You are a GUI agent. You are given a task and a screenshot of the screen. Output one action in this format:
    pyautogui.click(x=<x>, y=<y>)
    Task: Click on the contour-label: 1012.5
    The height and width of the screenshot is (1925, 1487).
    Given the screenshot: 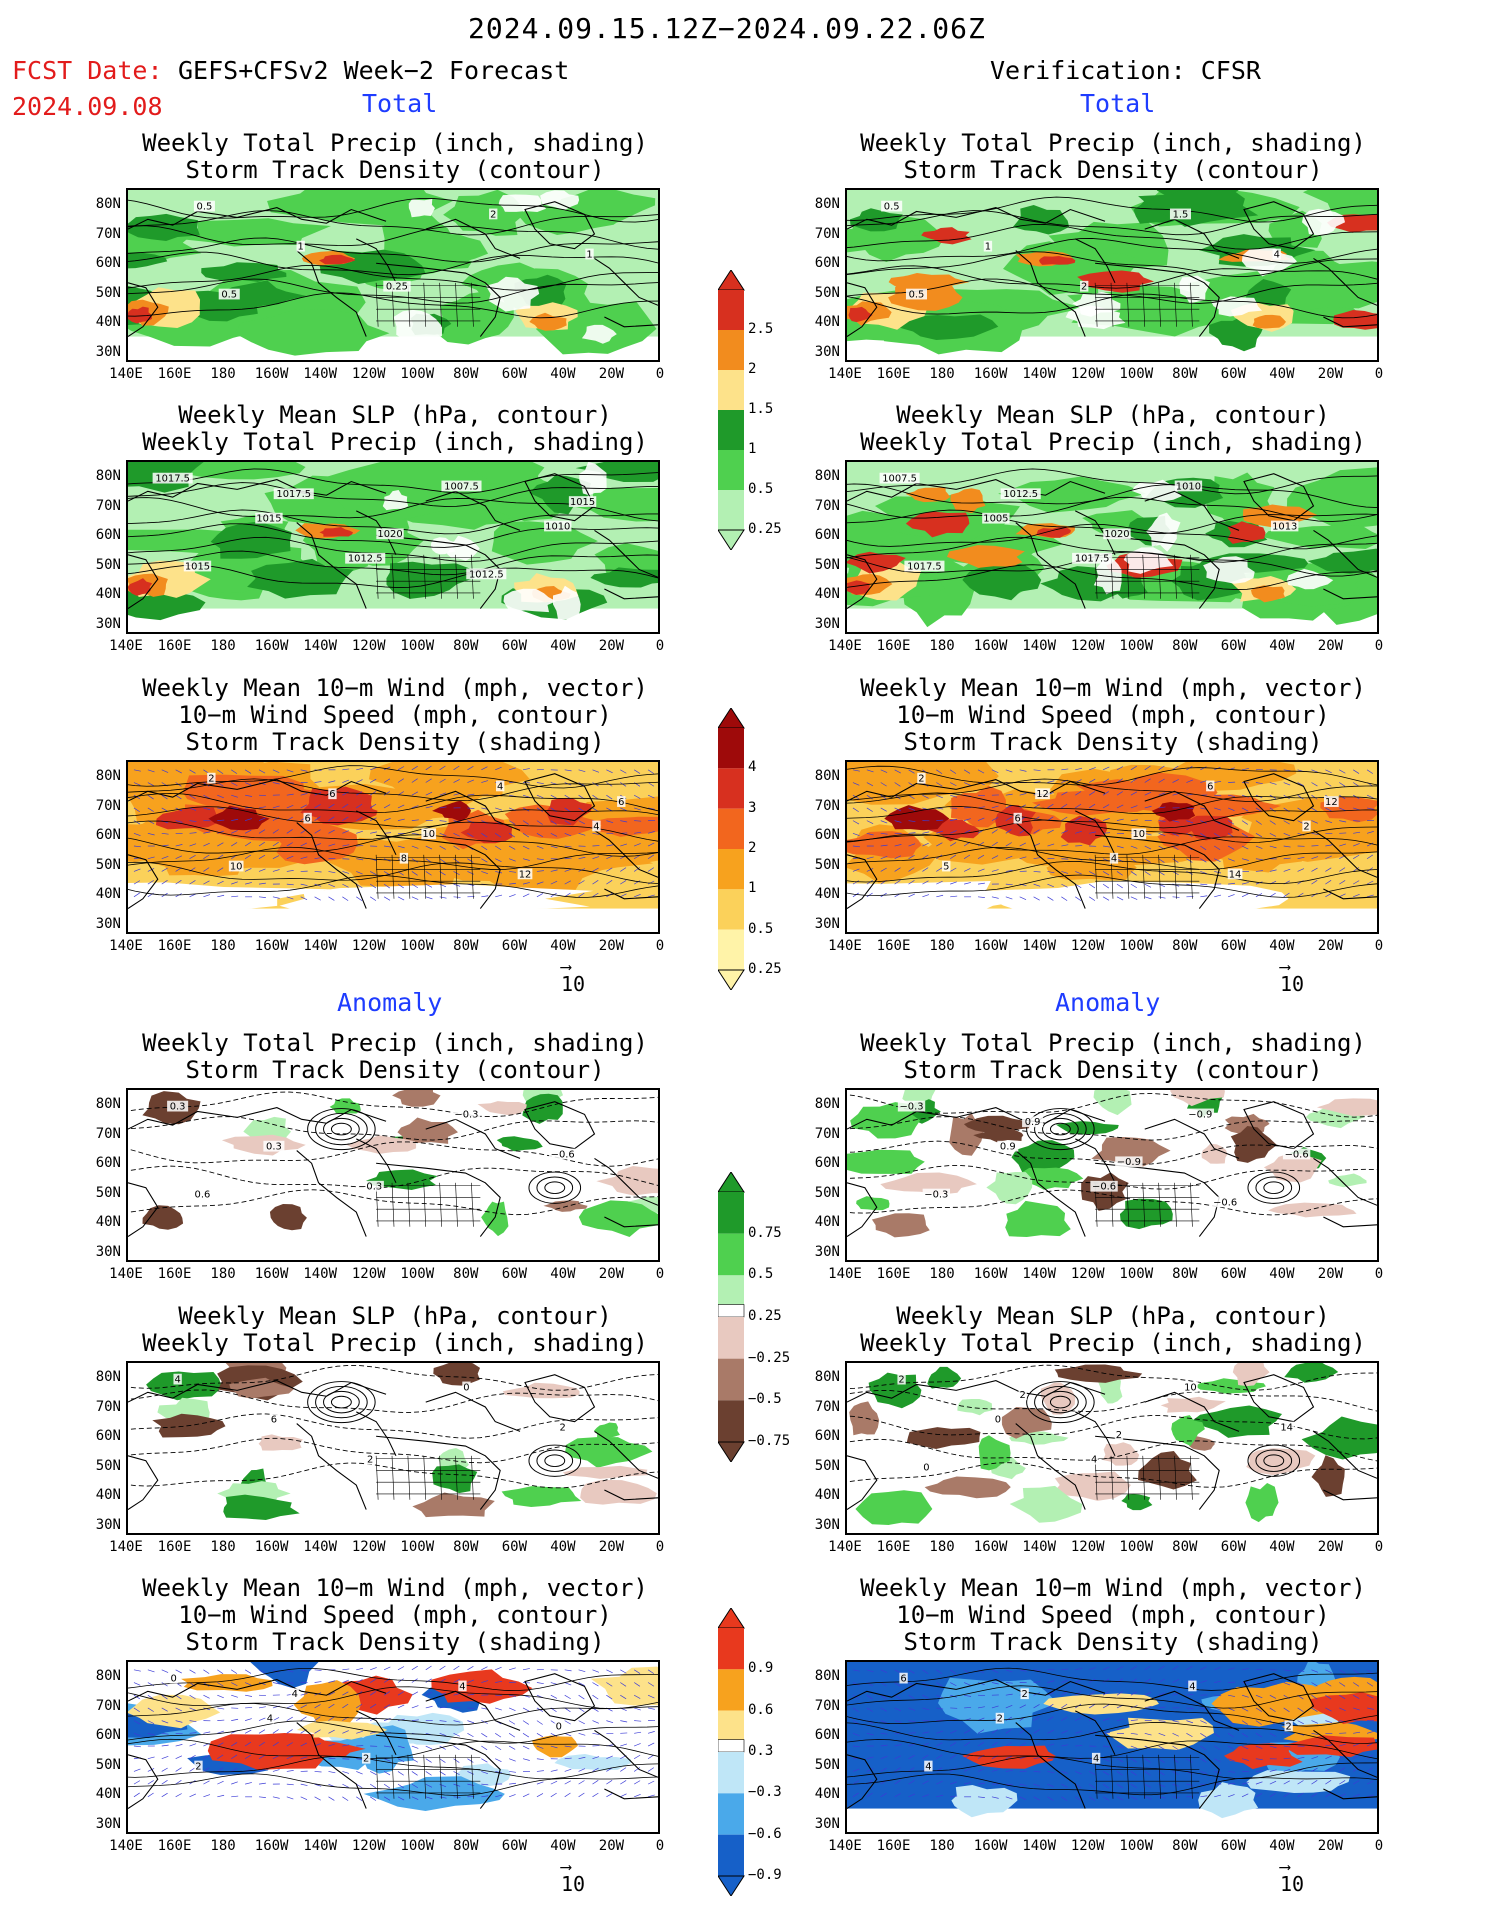 What is the action you would take?
    pyautogui.click(x=365, y=558)
    